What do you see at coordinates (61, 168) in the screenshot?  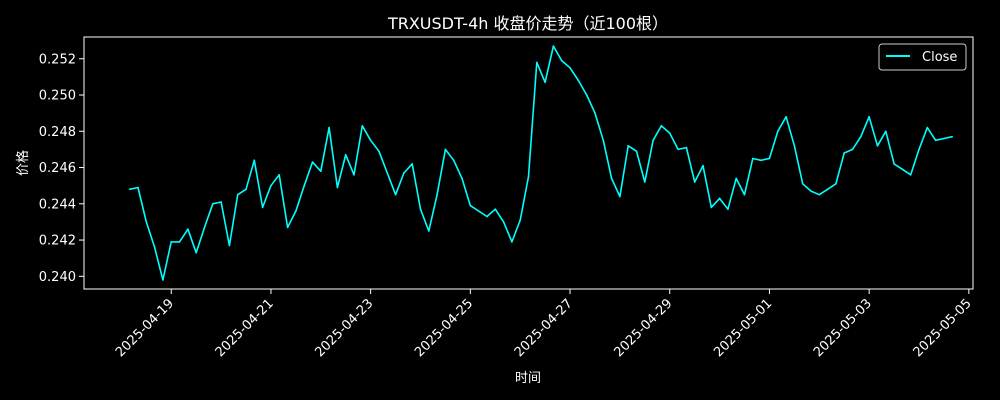 I see `y-axis: 0.240 0.242 0.244 0.246 0.248 0.250 0.252` at bounding box center [61, 168].